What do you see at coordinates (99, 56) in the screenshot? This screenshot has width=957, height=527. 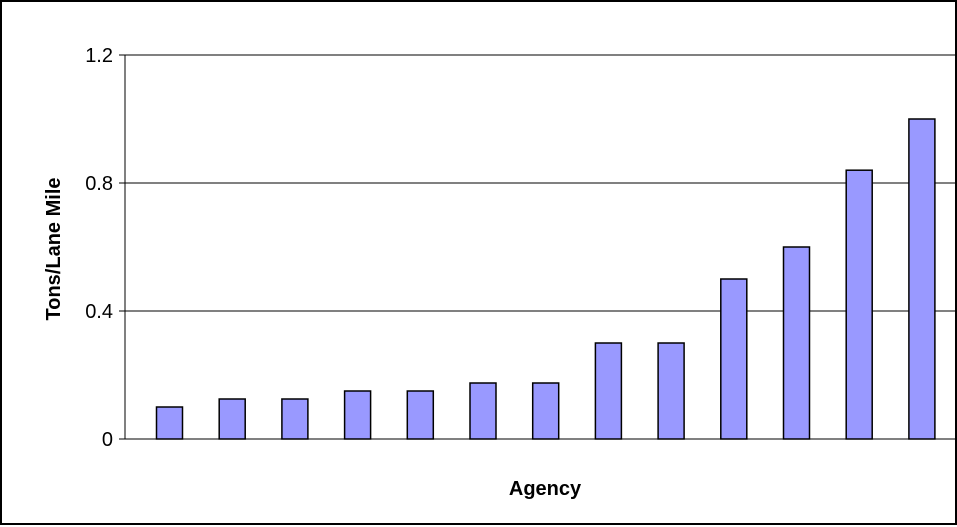 I see `y-tick-label: 1.2` at bounding box center [99, 56].